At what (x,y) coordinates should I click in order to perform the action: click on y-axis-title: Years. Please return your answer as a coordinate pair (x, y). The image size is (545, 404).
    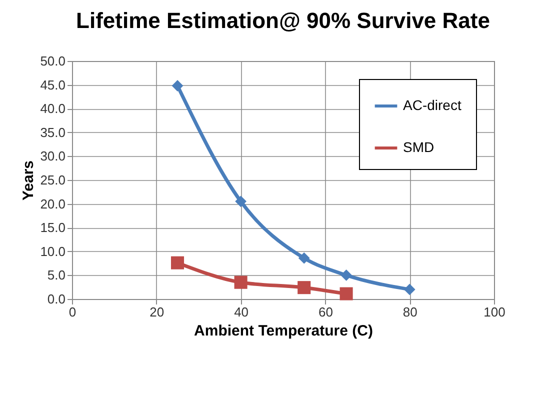
    Looking at the image, I should click on (29, 180).